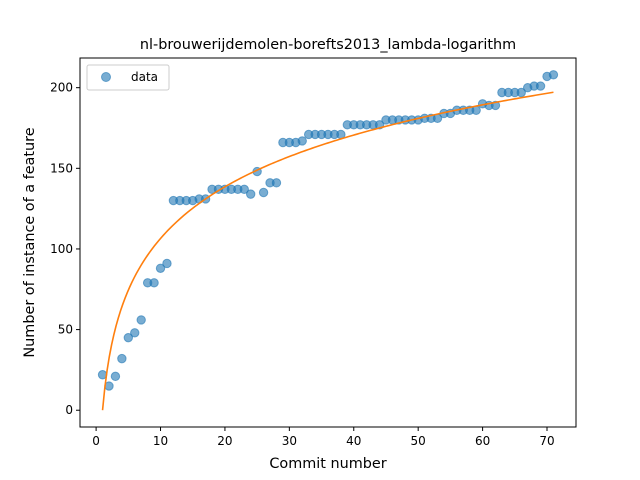 This screenshot has height=480, width=640. I want to click on x-tick-label: 60, so click(482, 441).